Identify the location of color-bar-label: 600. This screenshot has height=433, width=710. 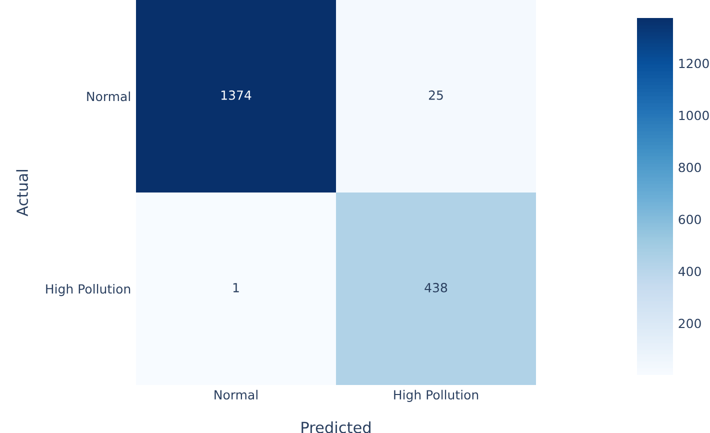
(689, 219).